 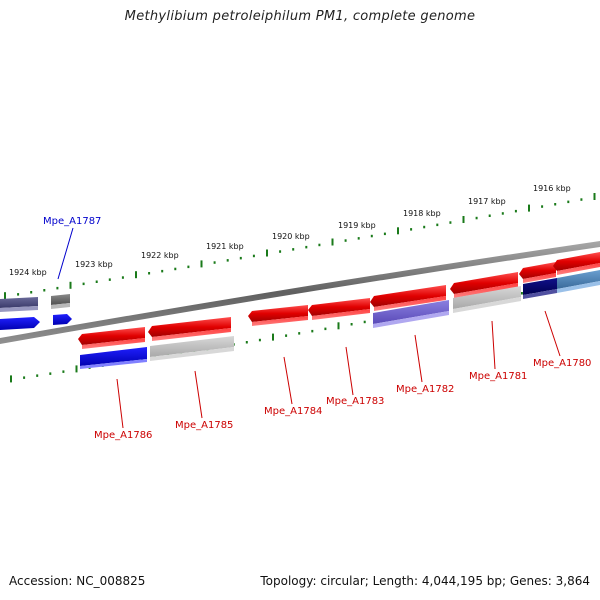 I want to click on gene-label-a1781: Mpe_A1781, so click(x=498, y=376).